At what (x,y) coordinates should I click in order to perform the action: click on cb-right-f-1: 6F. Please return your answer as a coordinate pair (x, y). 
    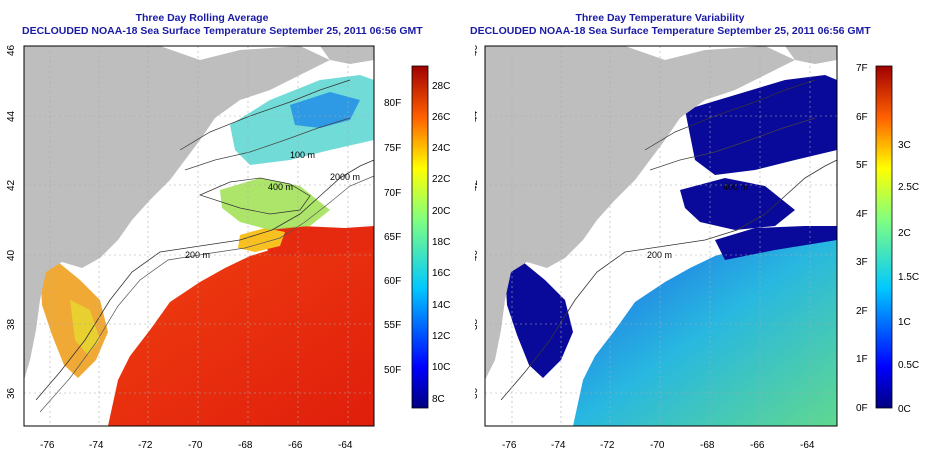
    Looking at the image, I should click on (862, 117).